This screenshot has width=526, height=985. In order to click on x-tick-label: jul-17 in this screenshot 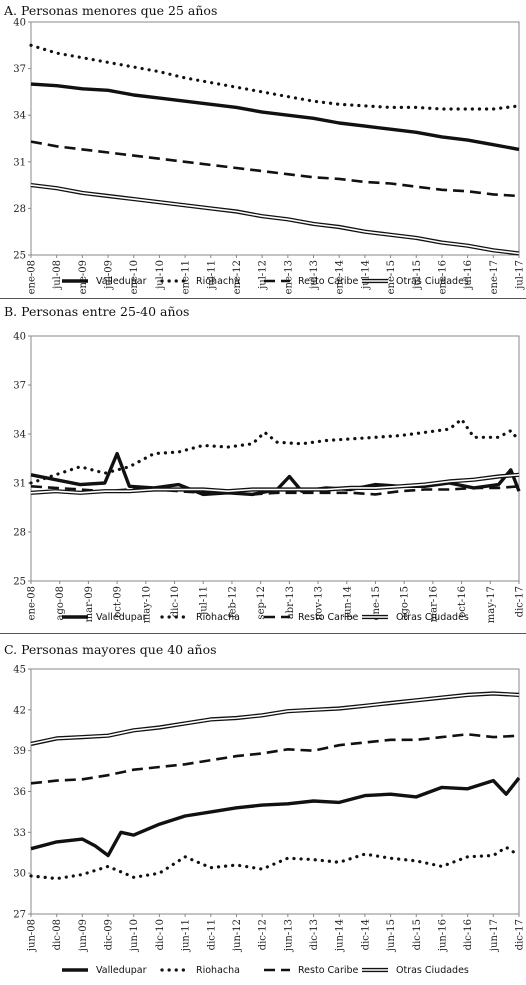, I will do `click(520, 275)`.